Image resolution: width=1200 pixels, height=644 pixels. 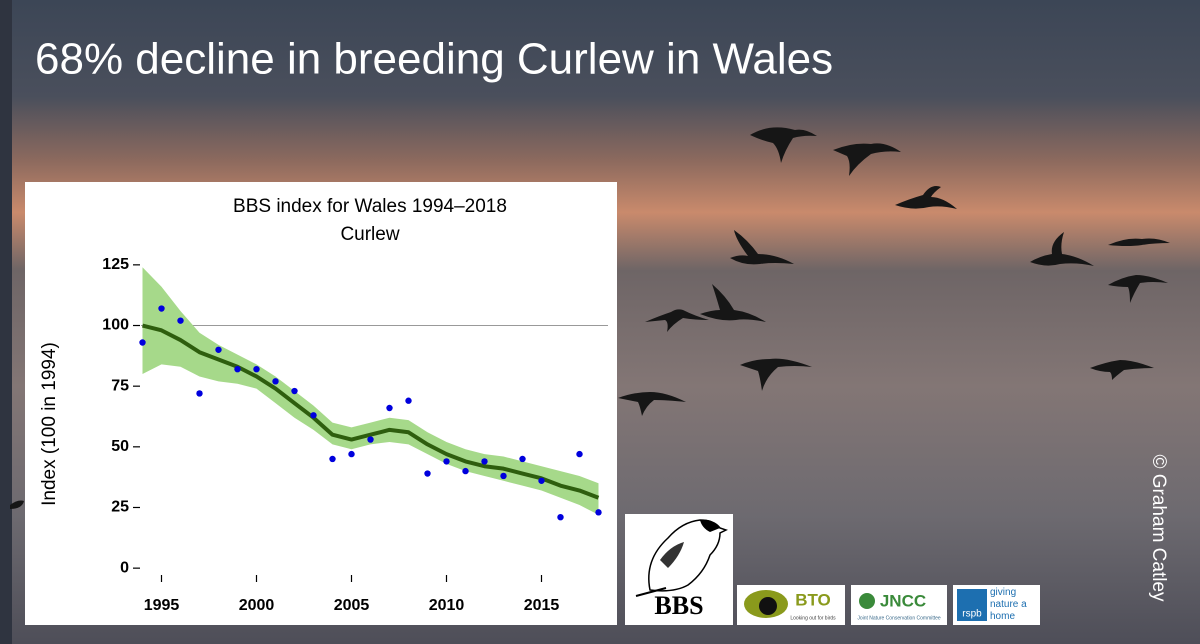 I want to click on x-tick-label: 2015, so click(x=542, y=605).